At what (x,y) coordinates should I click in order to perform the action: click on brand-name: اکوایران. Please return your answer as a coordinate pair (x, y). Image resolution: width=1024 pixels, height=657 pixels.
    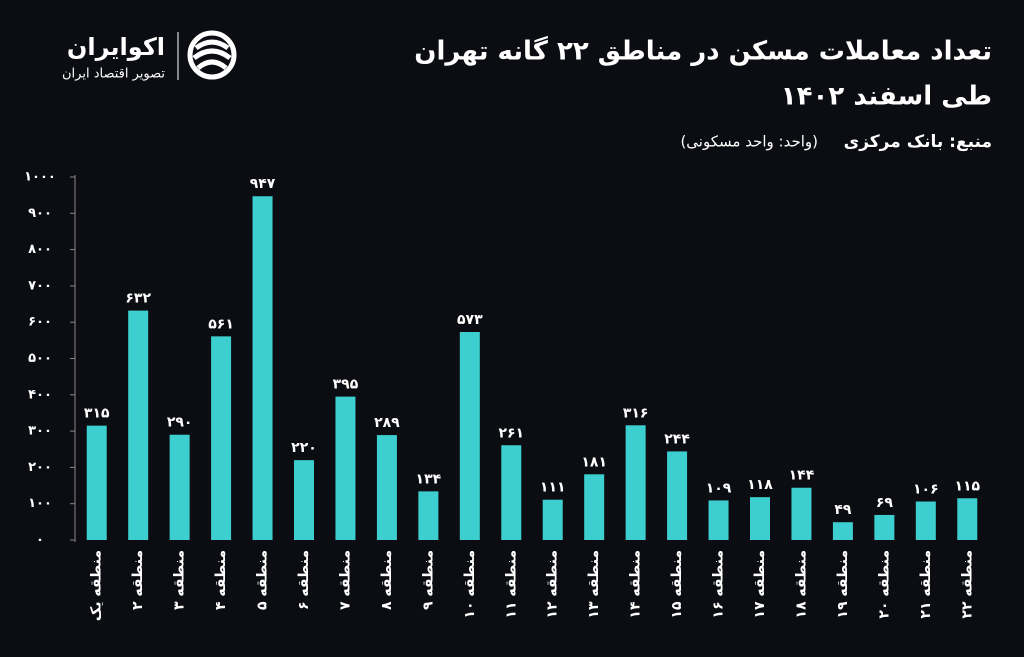
    Looking at the image, I should click on (116, 47).